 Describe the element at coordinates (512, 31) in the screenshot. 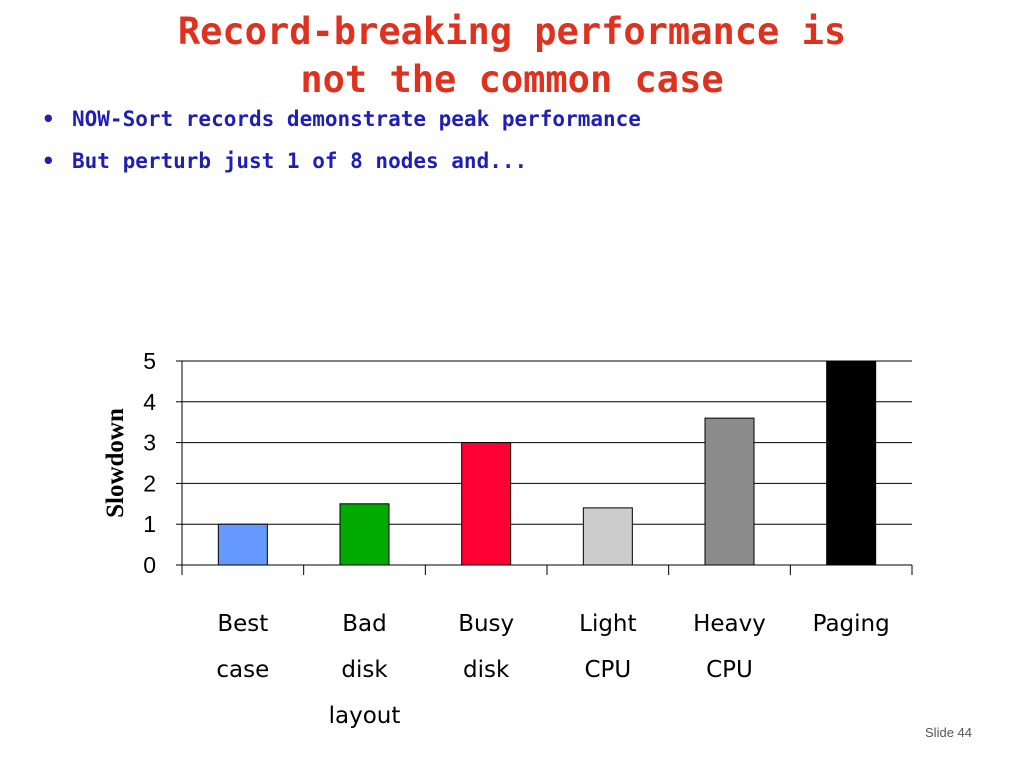

I see `title-line-1: Record-breaking performance is` at that location.